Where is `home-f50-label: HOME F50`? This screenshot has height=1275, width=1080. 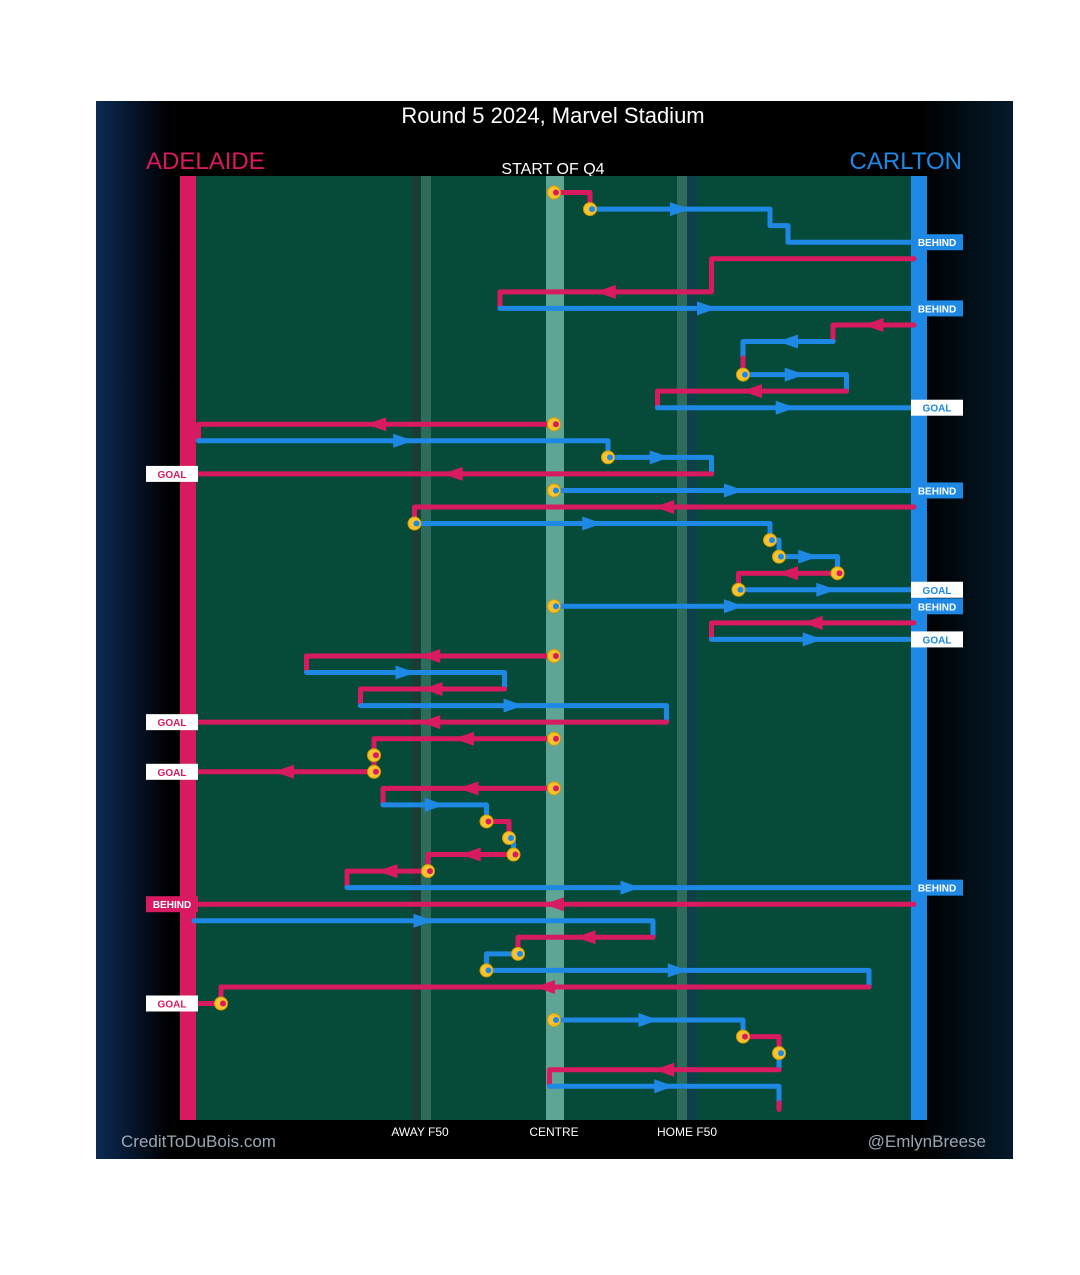 home-f50-label: HOME F50 is located at coordinates (687, 1132).